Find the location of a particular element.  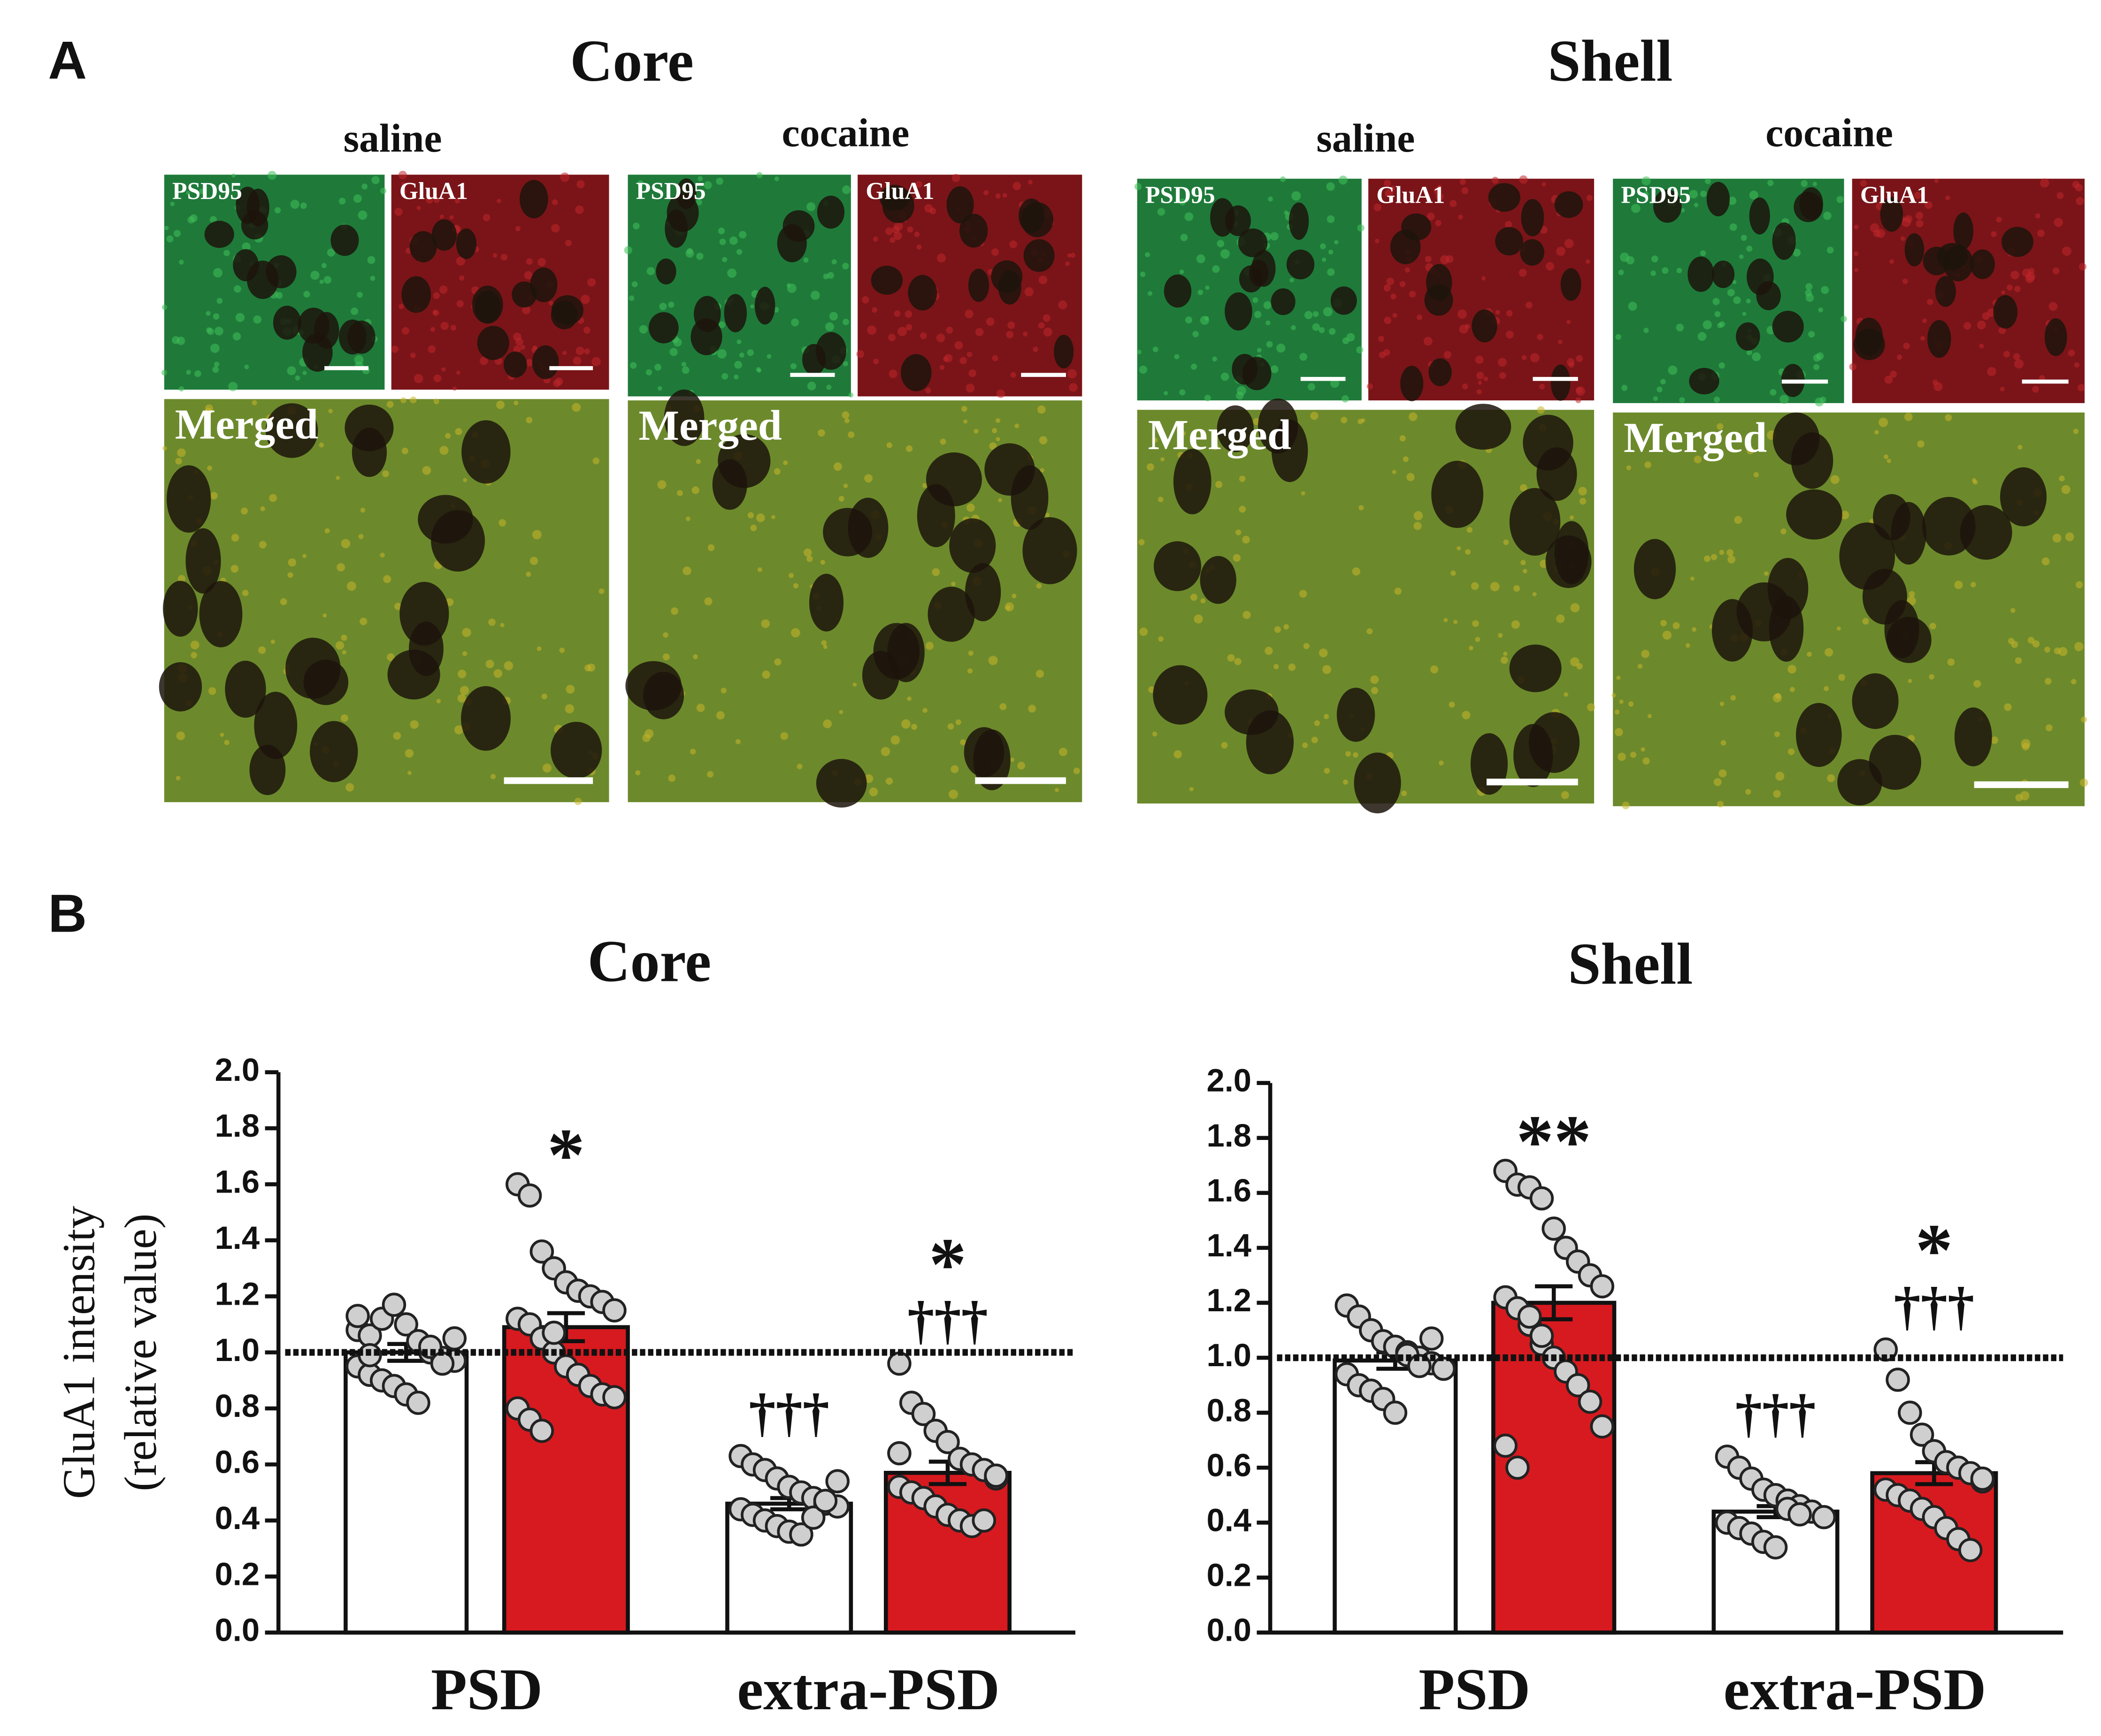

y-tick-label: 1.0 is located at coordinates (1229, 1355).